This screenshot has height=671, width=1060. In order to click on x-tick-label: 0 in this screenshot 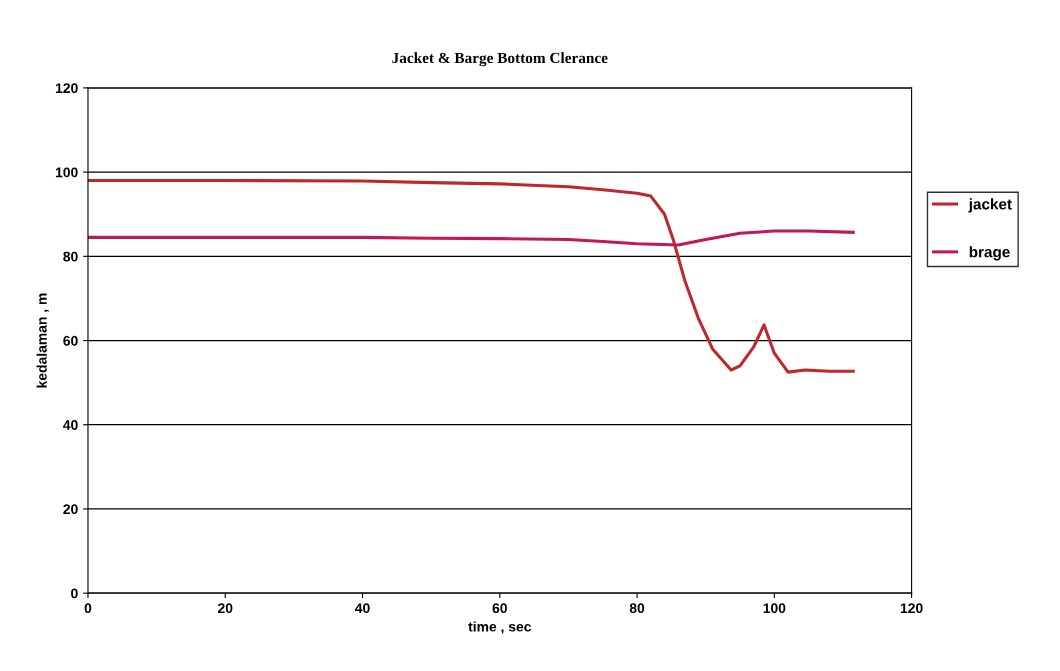, I will do `click(88, 608)`.